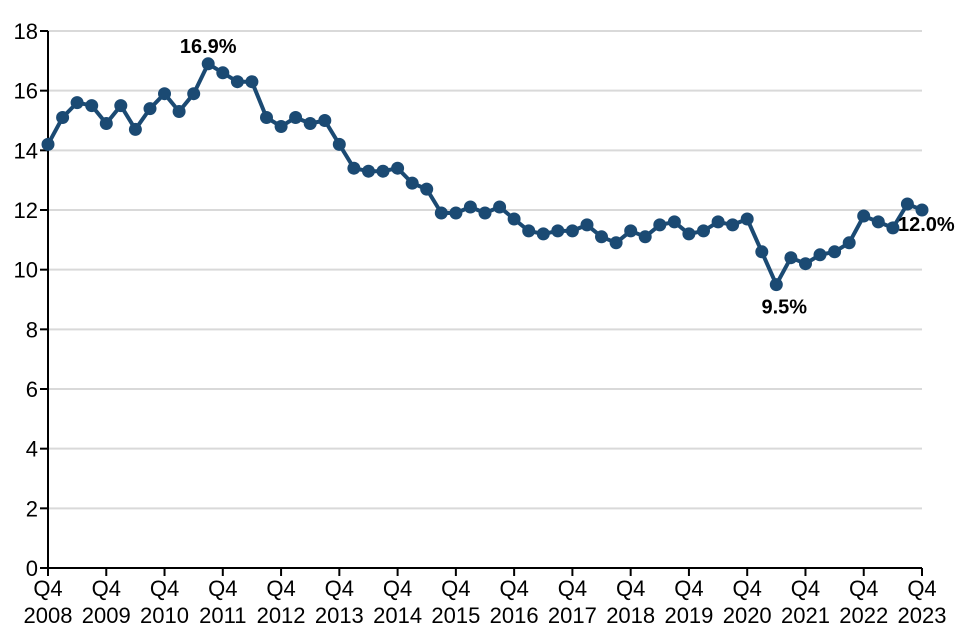  What do you see at coordinates (32, 568) in the screenshot?
I see `y-axis-label: 0` at bounding box center [32, 568].